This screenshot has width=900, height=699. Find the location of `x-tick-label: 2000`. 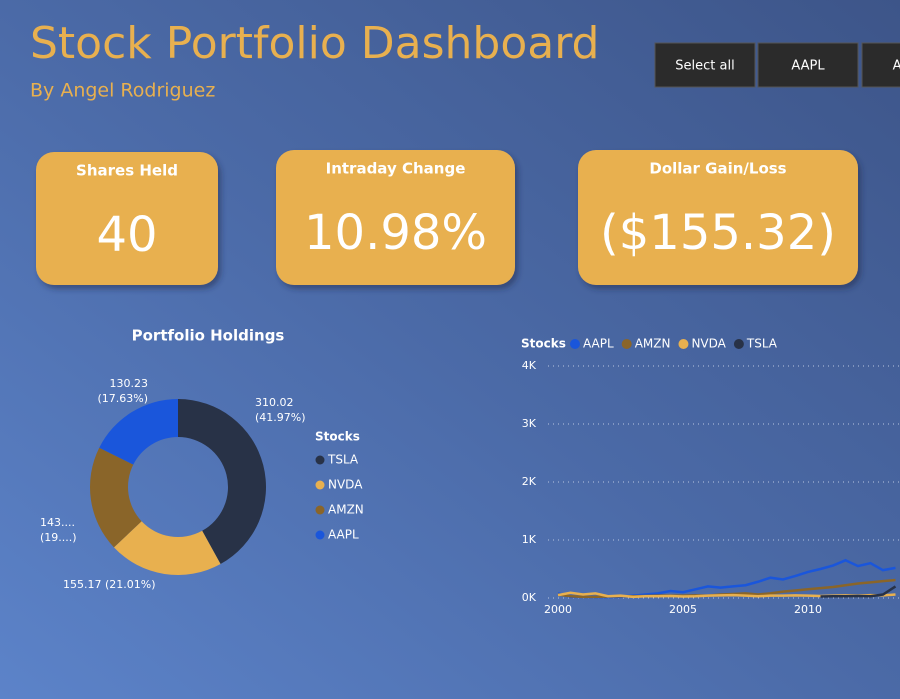

x-tick-label: 2000 is located at coordinates (558, 609).